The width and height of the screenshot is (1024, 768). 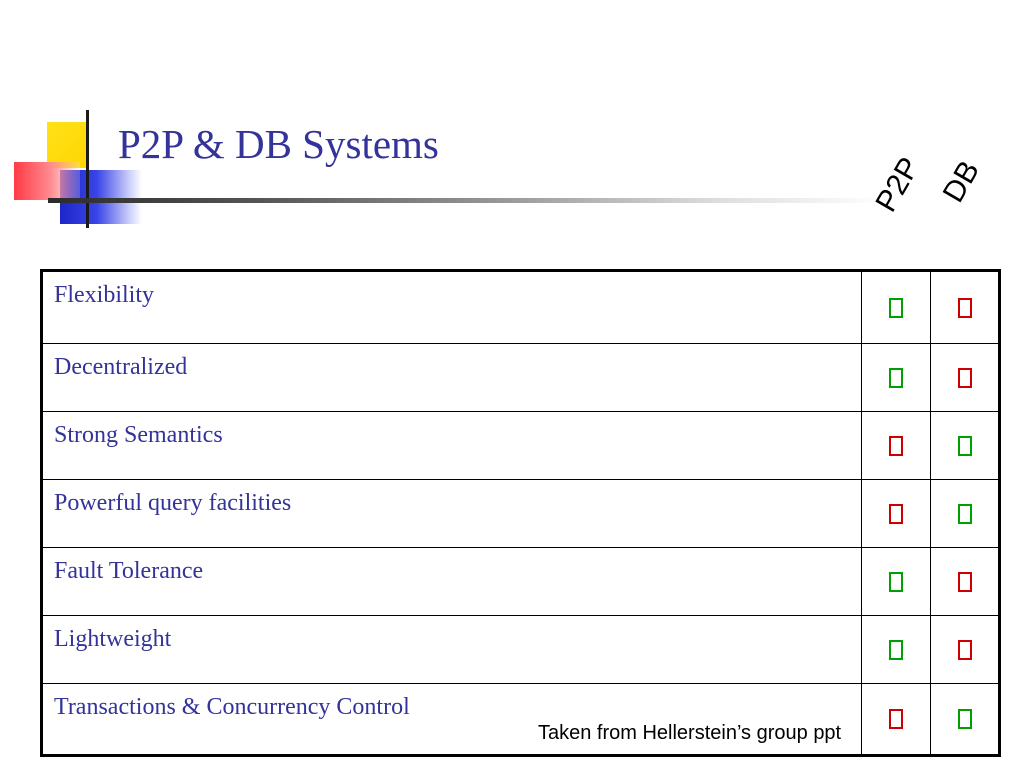 What do you see at coordinates (451, 513) in the screenshot?
I see `feature-label: Powerful query facilities` at bounding box center [451, 513].